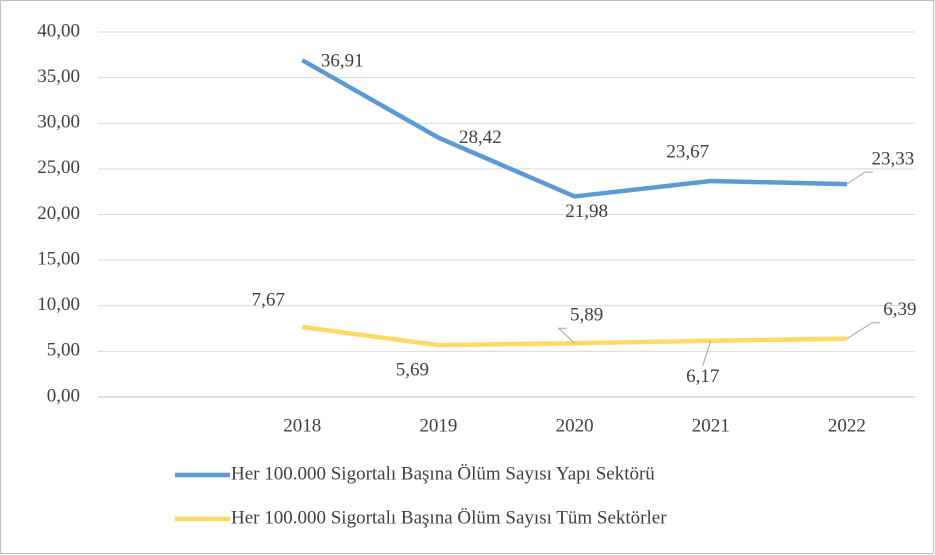 This screenshot has width=935, height=555. I want to click on data-label: 6,17, so click(702, 376).